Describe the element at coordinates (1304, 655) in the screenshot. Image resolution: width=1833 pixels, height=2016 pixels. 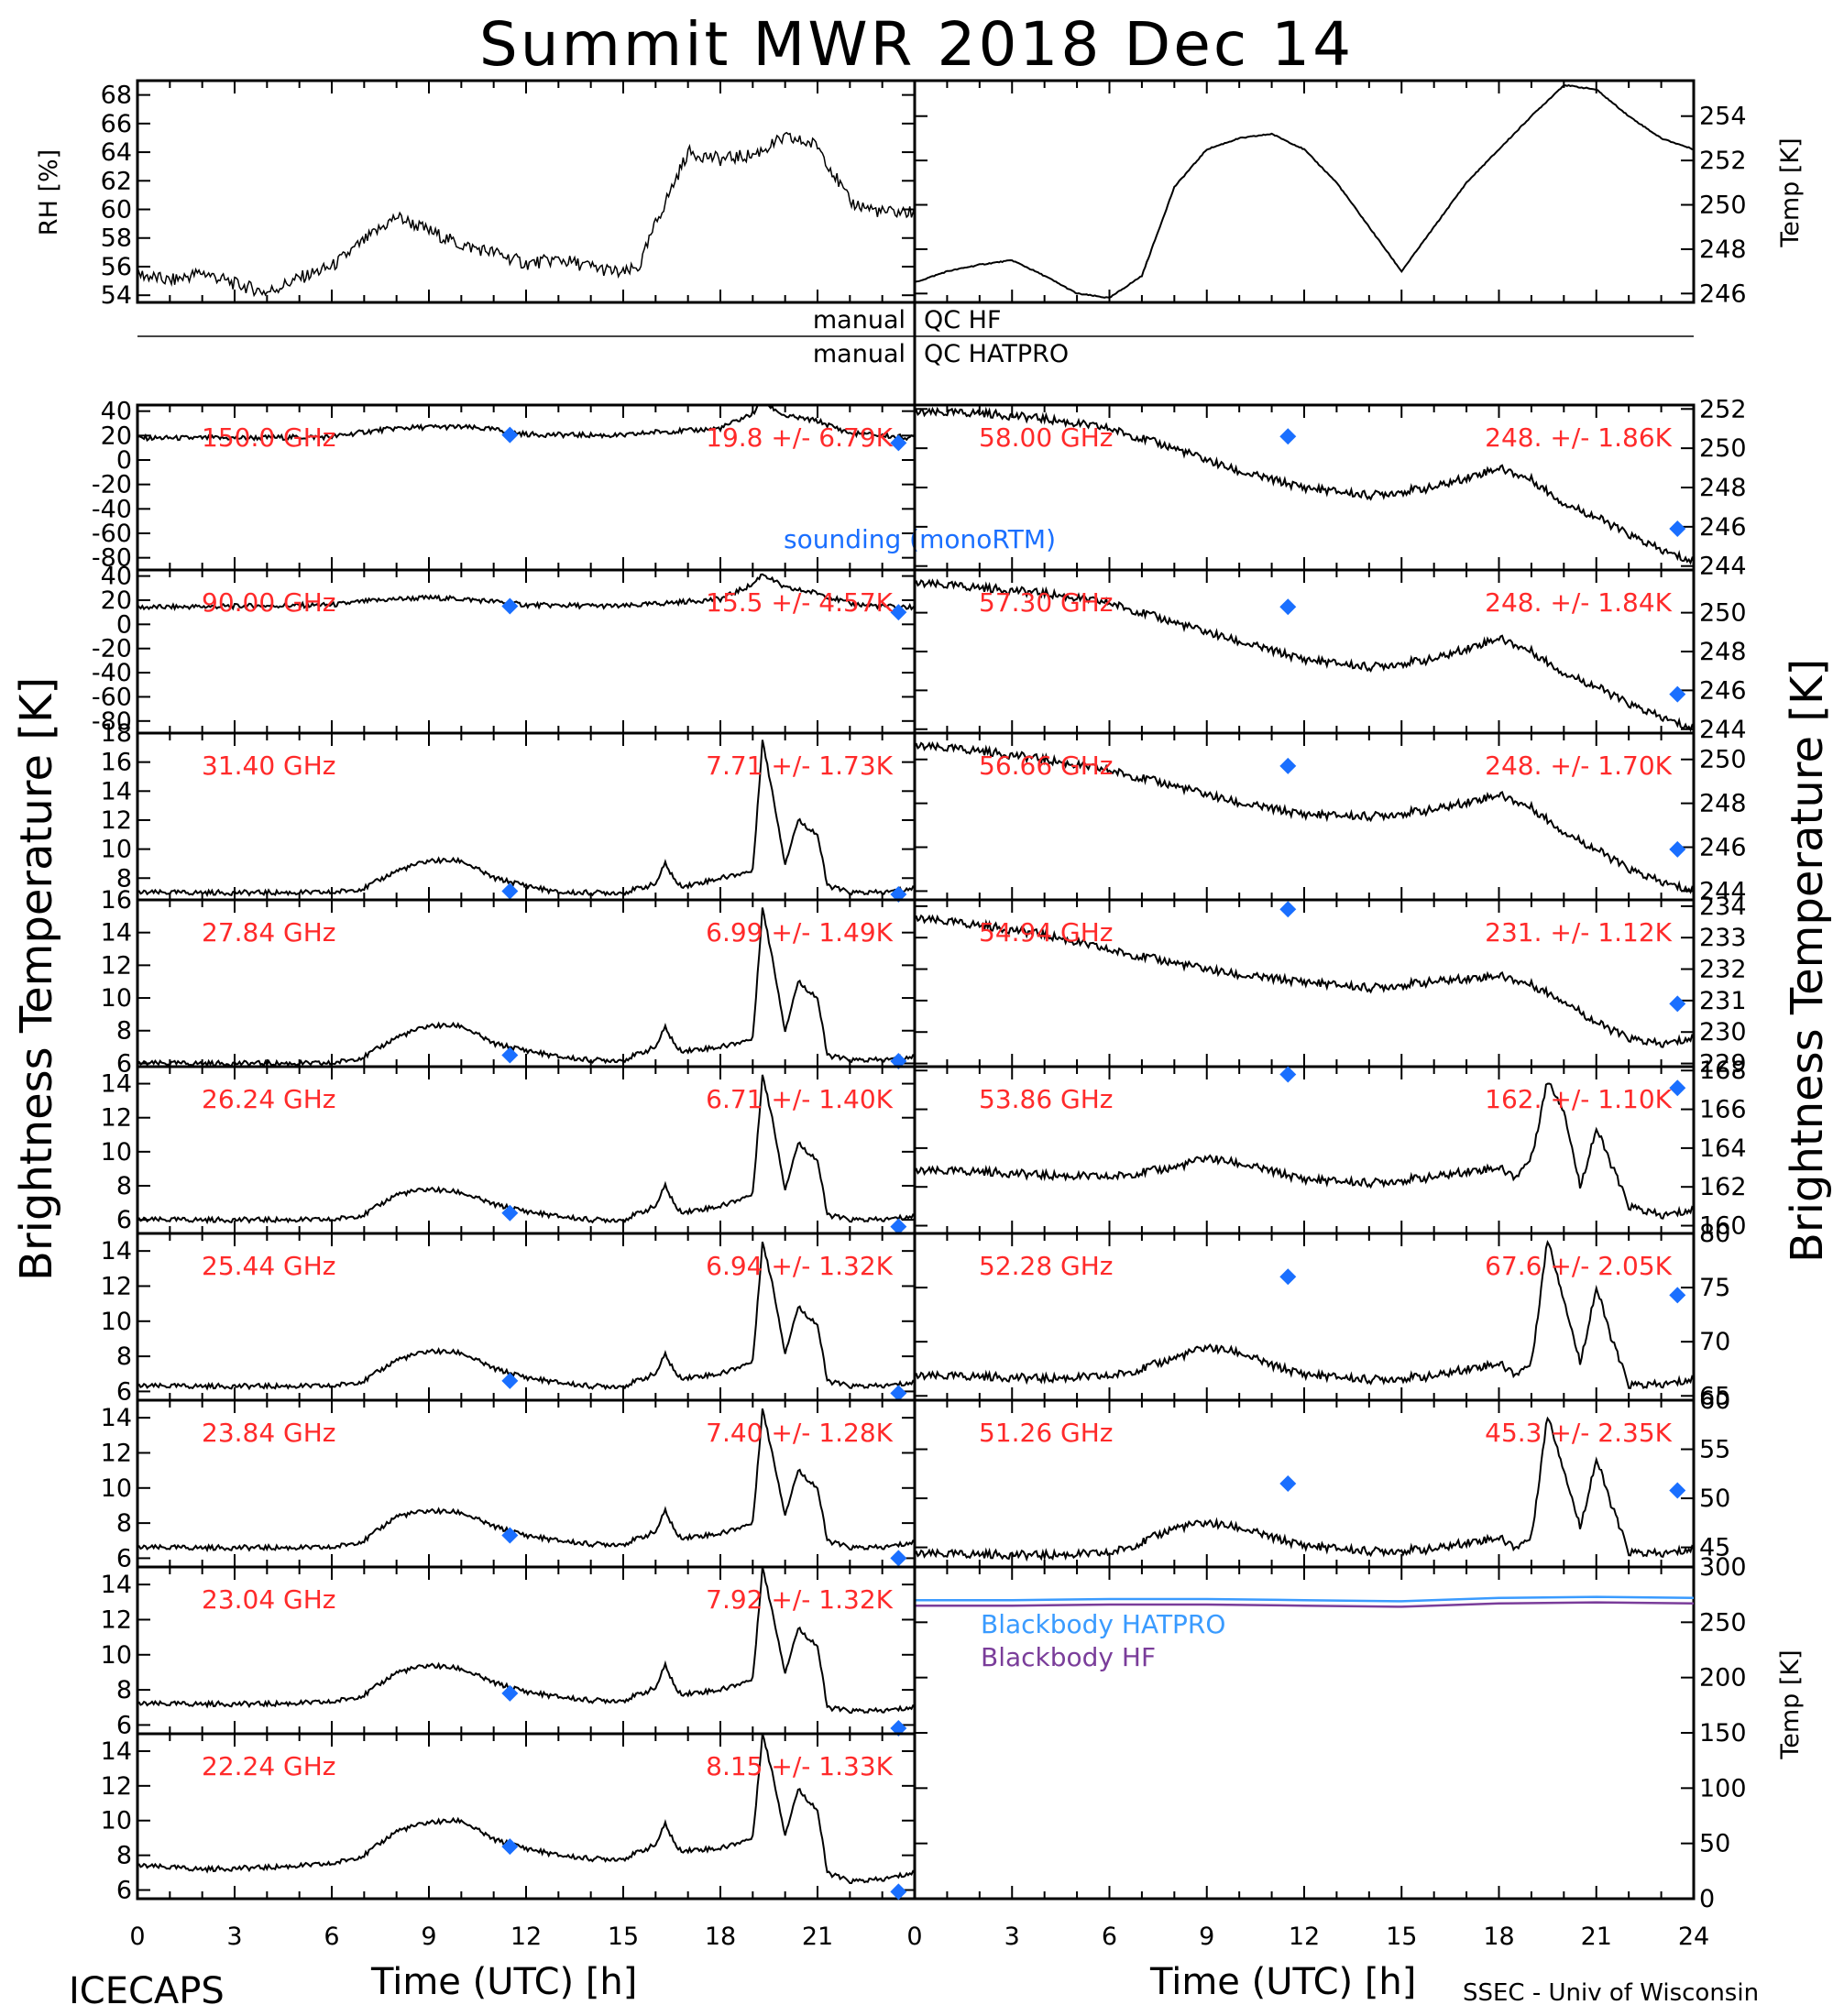
I see `data-trace-57.30` at that location.